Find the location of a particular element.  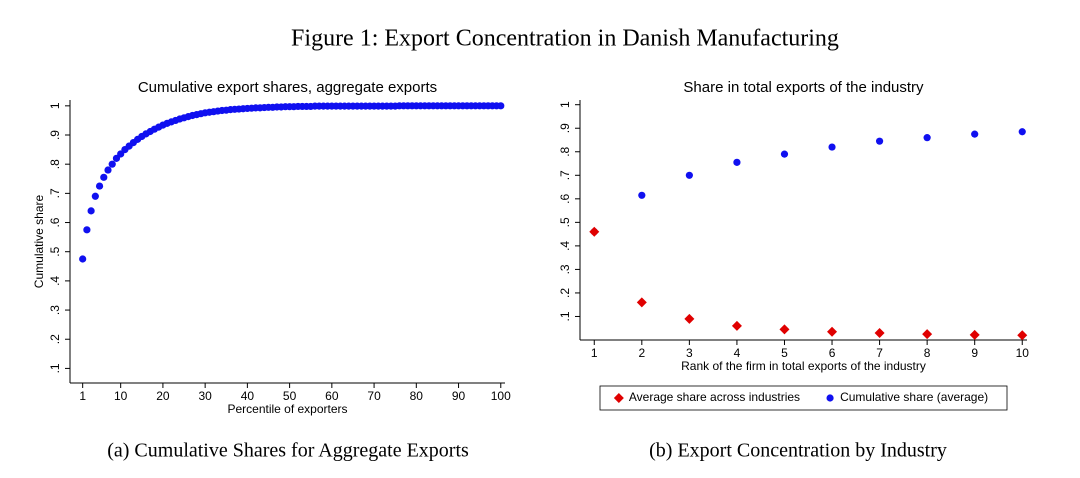

legend-box is located at coordinates (803, 398).